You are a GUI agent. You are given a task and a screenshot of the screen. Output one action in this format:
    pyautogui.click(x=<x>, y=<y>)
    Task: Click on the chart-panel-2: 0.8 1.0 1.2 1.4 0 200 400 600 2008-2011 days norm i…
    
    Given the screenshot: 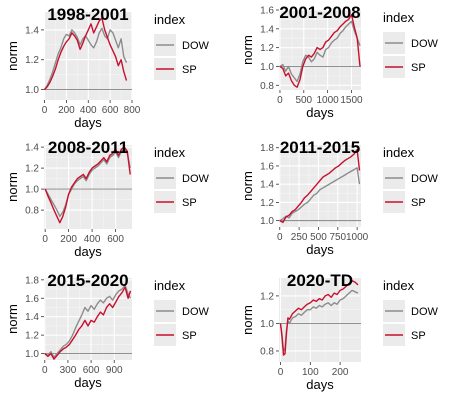 What is the action you would take?
    pyautogui.click(x=107, y=198)
    